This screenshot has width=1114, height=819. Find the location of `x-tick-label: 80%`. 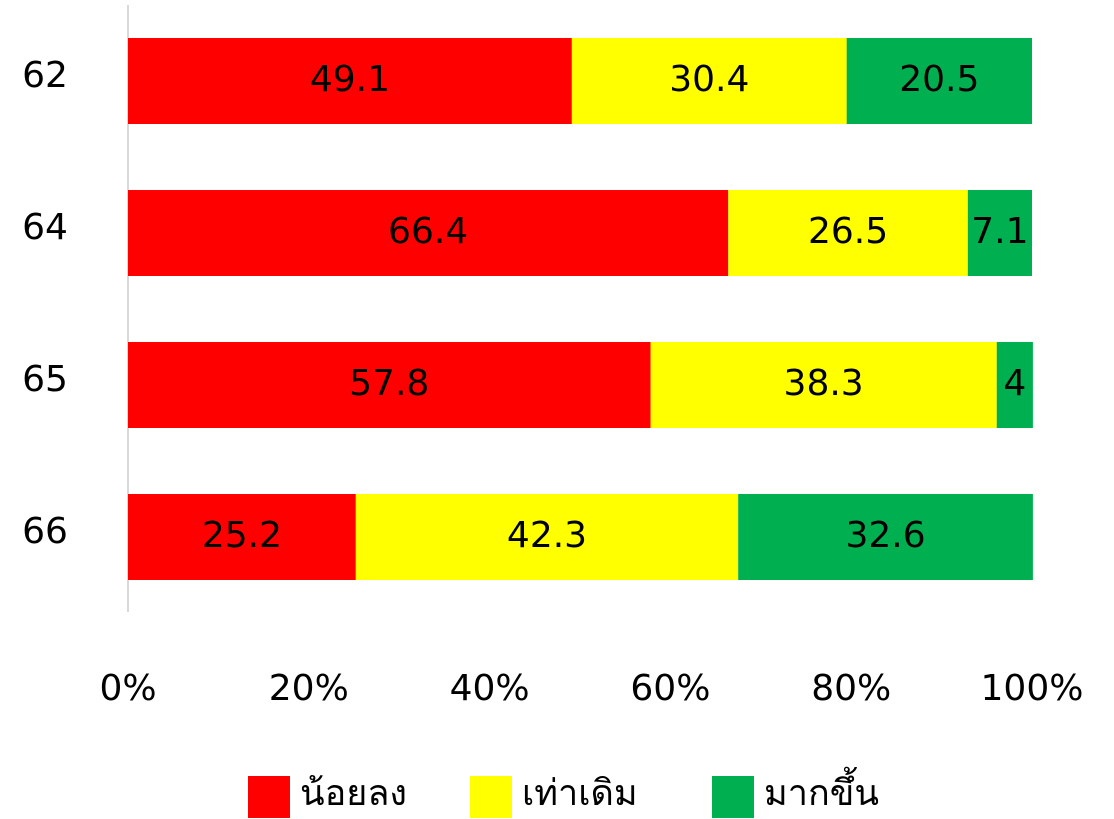

x-tick-label: 80% is located at coordinates (851, 688).